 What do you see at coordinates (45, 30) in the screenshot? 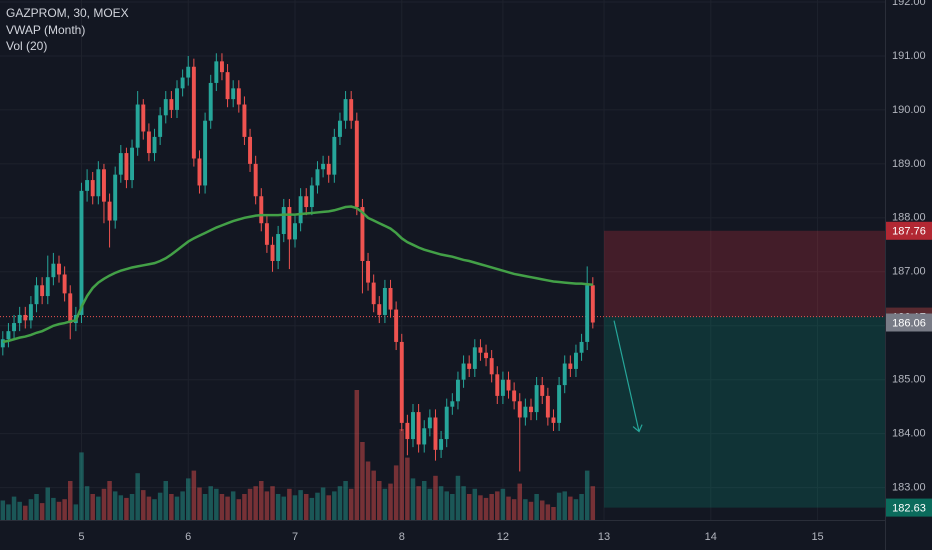
I see `legend-vwap: VWAP (Month)` at bounding box center [45, 30].